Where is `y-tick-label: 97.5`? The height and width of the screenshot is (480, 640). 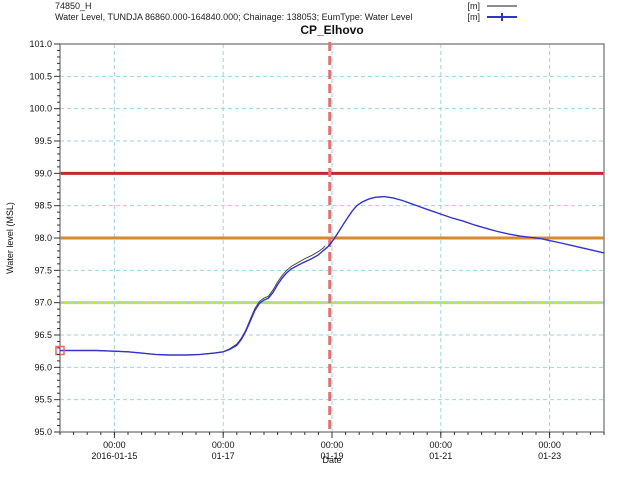 y-tick-label: 97.5 is located at coordinates (43, 270).